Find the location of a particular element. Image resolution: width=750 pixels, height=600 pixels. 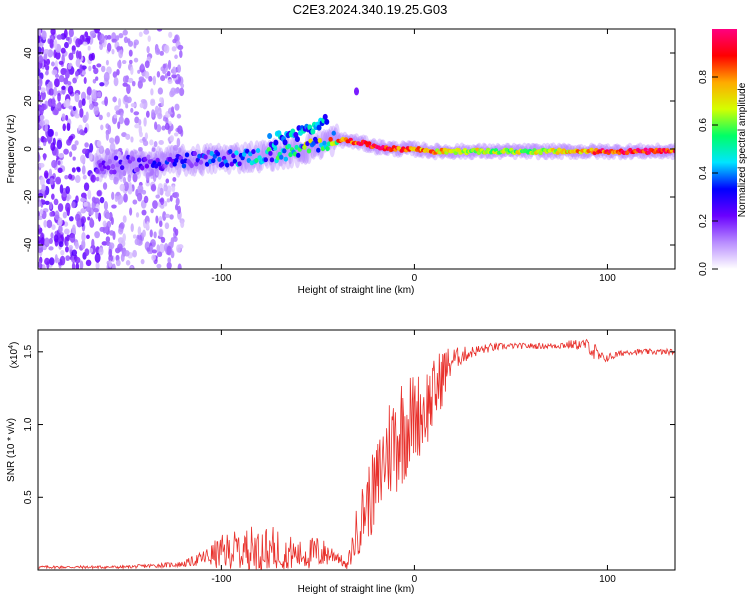

colorbar-tick-label: 0.0 is located at coordinates (703, 269).